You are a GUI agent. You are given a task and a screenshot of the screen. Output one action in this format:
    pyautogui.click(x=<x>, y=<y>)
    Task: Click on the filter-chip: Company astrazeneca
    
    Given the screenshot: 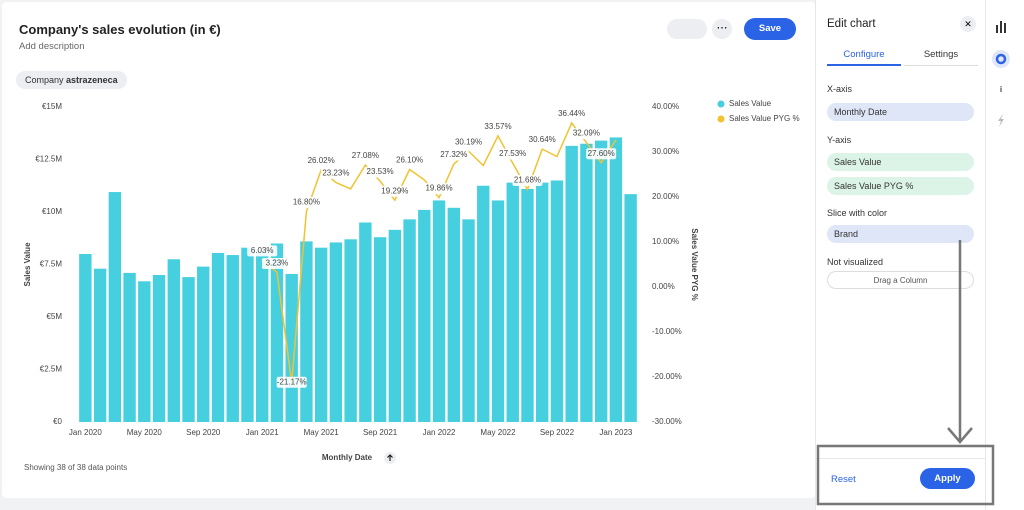 What is the action you would take?
    pyautogui.click(x=71, y=80)
    